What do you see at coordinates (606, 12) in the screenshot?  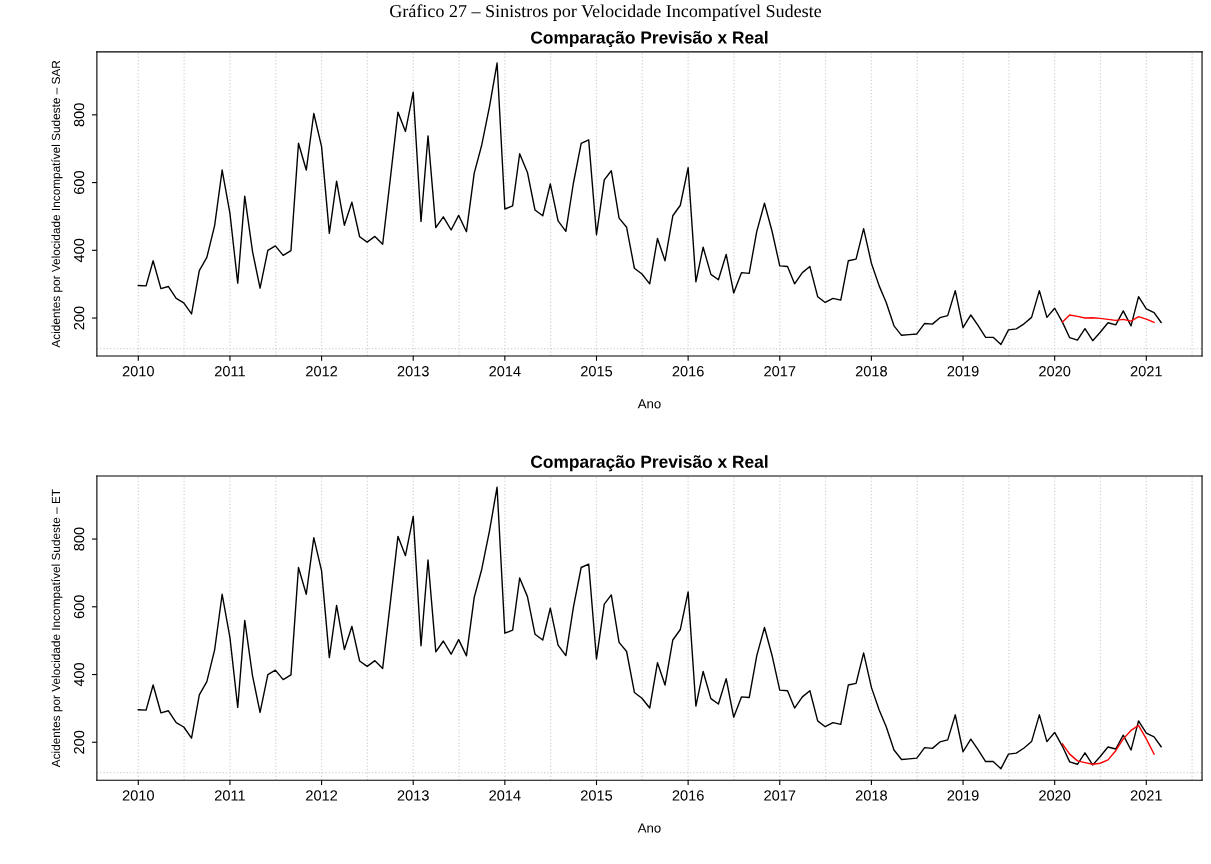 I see `text: Gráfico 27 – Sinistros por Velocidade Incompatível Sudeste` at bounding box center [606, 12].